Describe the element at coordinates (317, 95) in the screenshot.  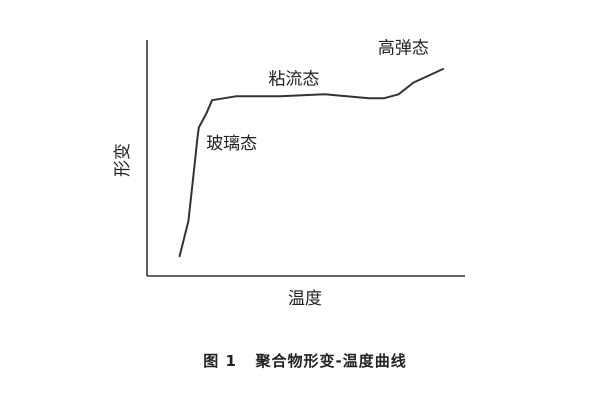
I see `annotations: 玻璃态 粘流态 高弹态` at that location.